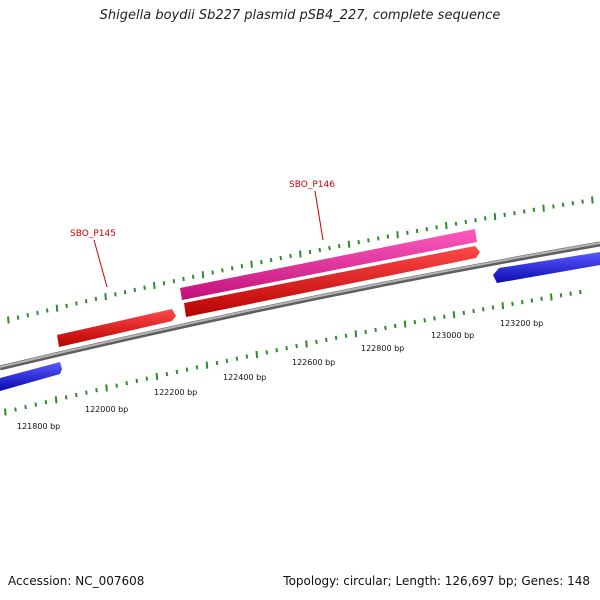  I want to click on gene-blue-right, so click(546, 267).